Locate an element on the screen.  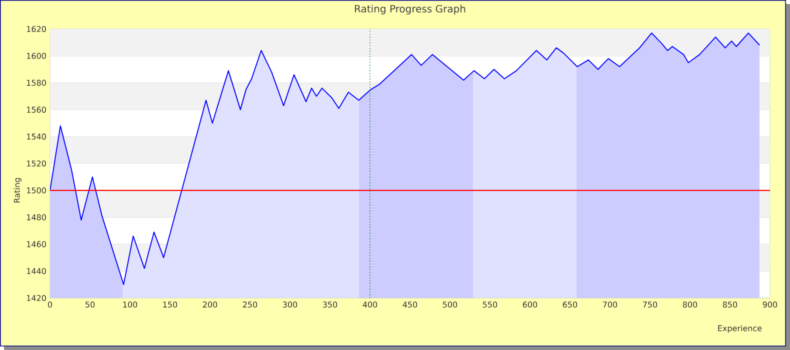
y-tick-label: 1460 is located at coordinates (36, 244).